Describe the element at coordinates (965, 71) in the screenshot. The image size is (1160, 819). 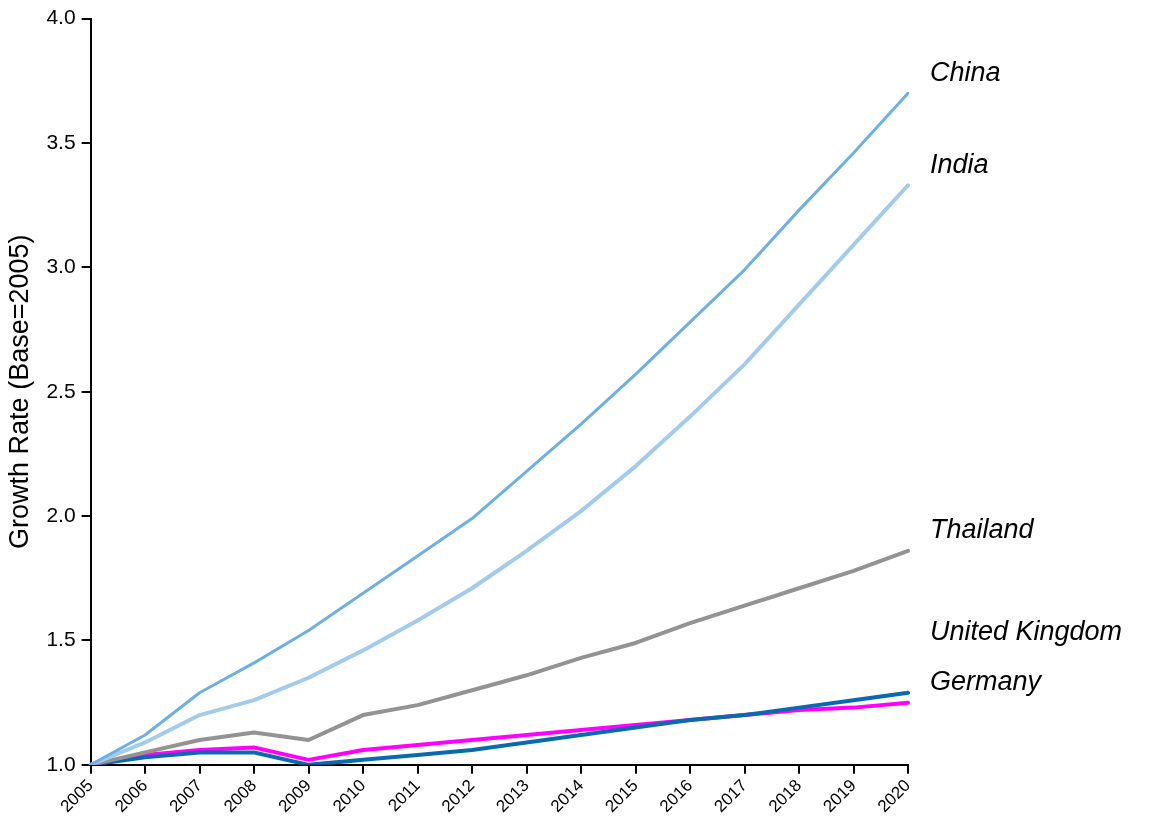
I see `series-label: China` at that location.